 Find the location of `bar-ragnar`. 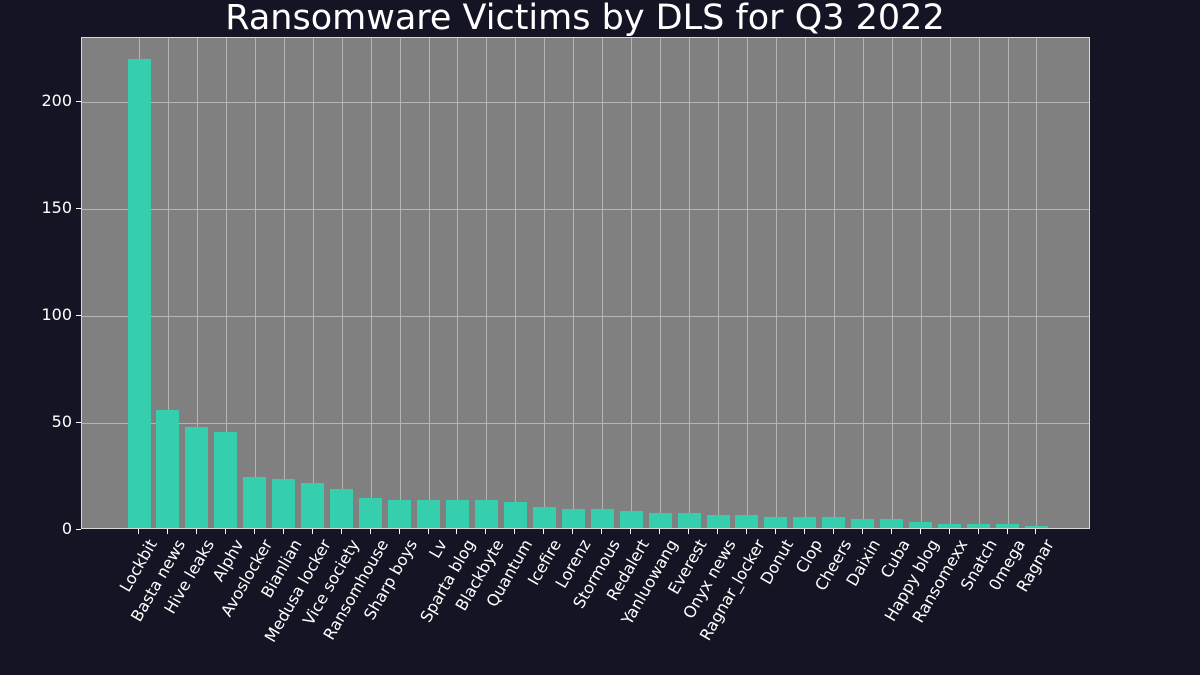

bar-ragnar is located at coordinates (1036, 526).